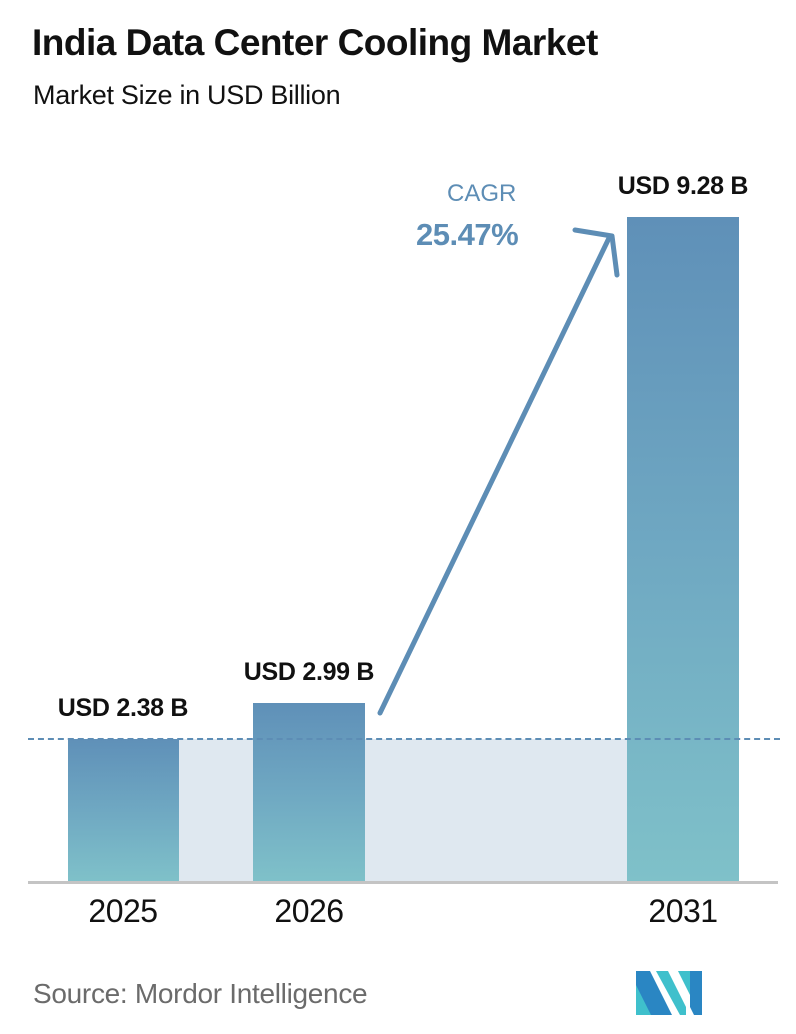 This screenshot has width=796, height=1034. I want to click on x-tick-2025: 2025, so click(123, 911).